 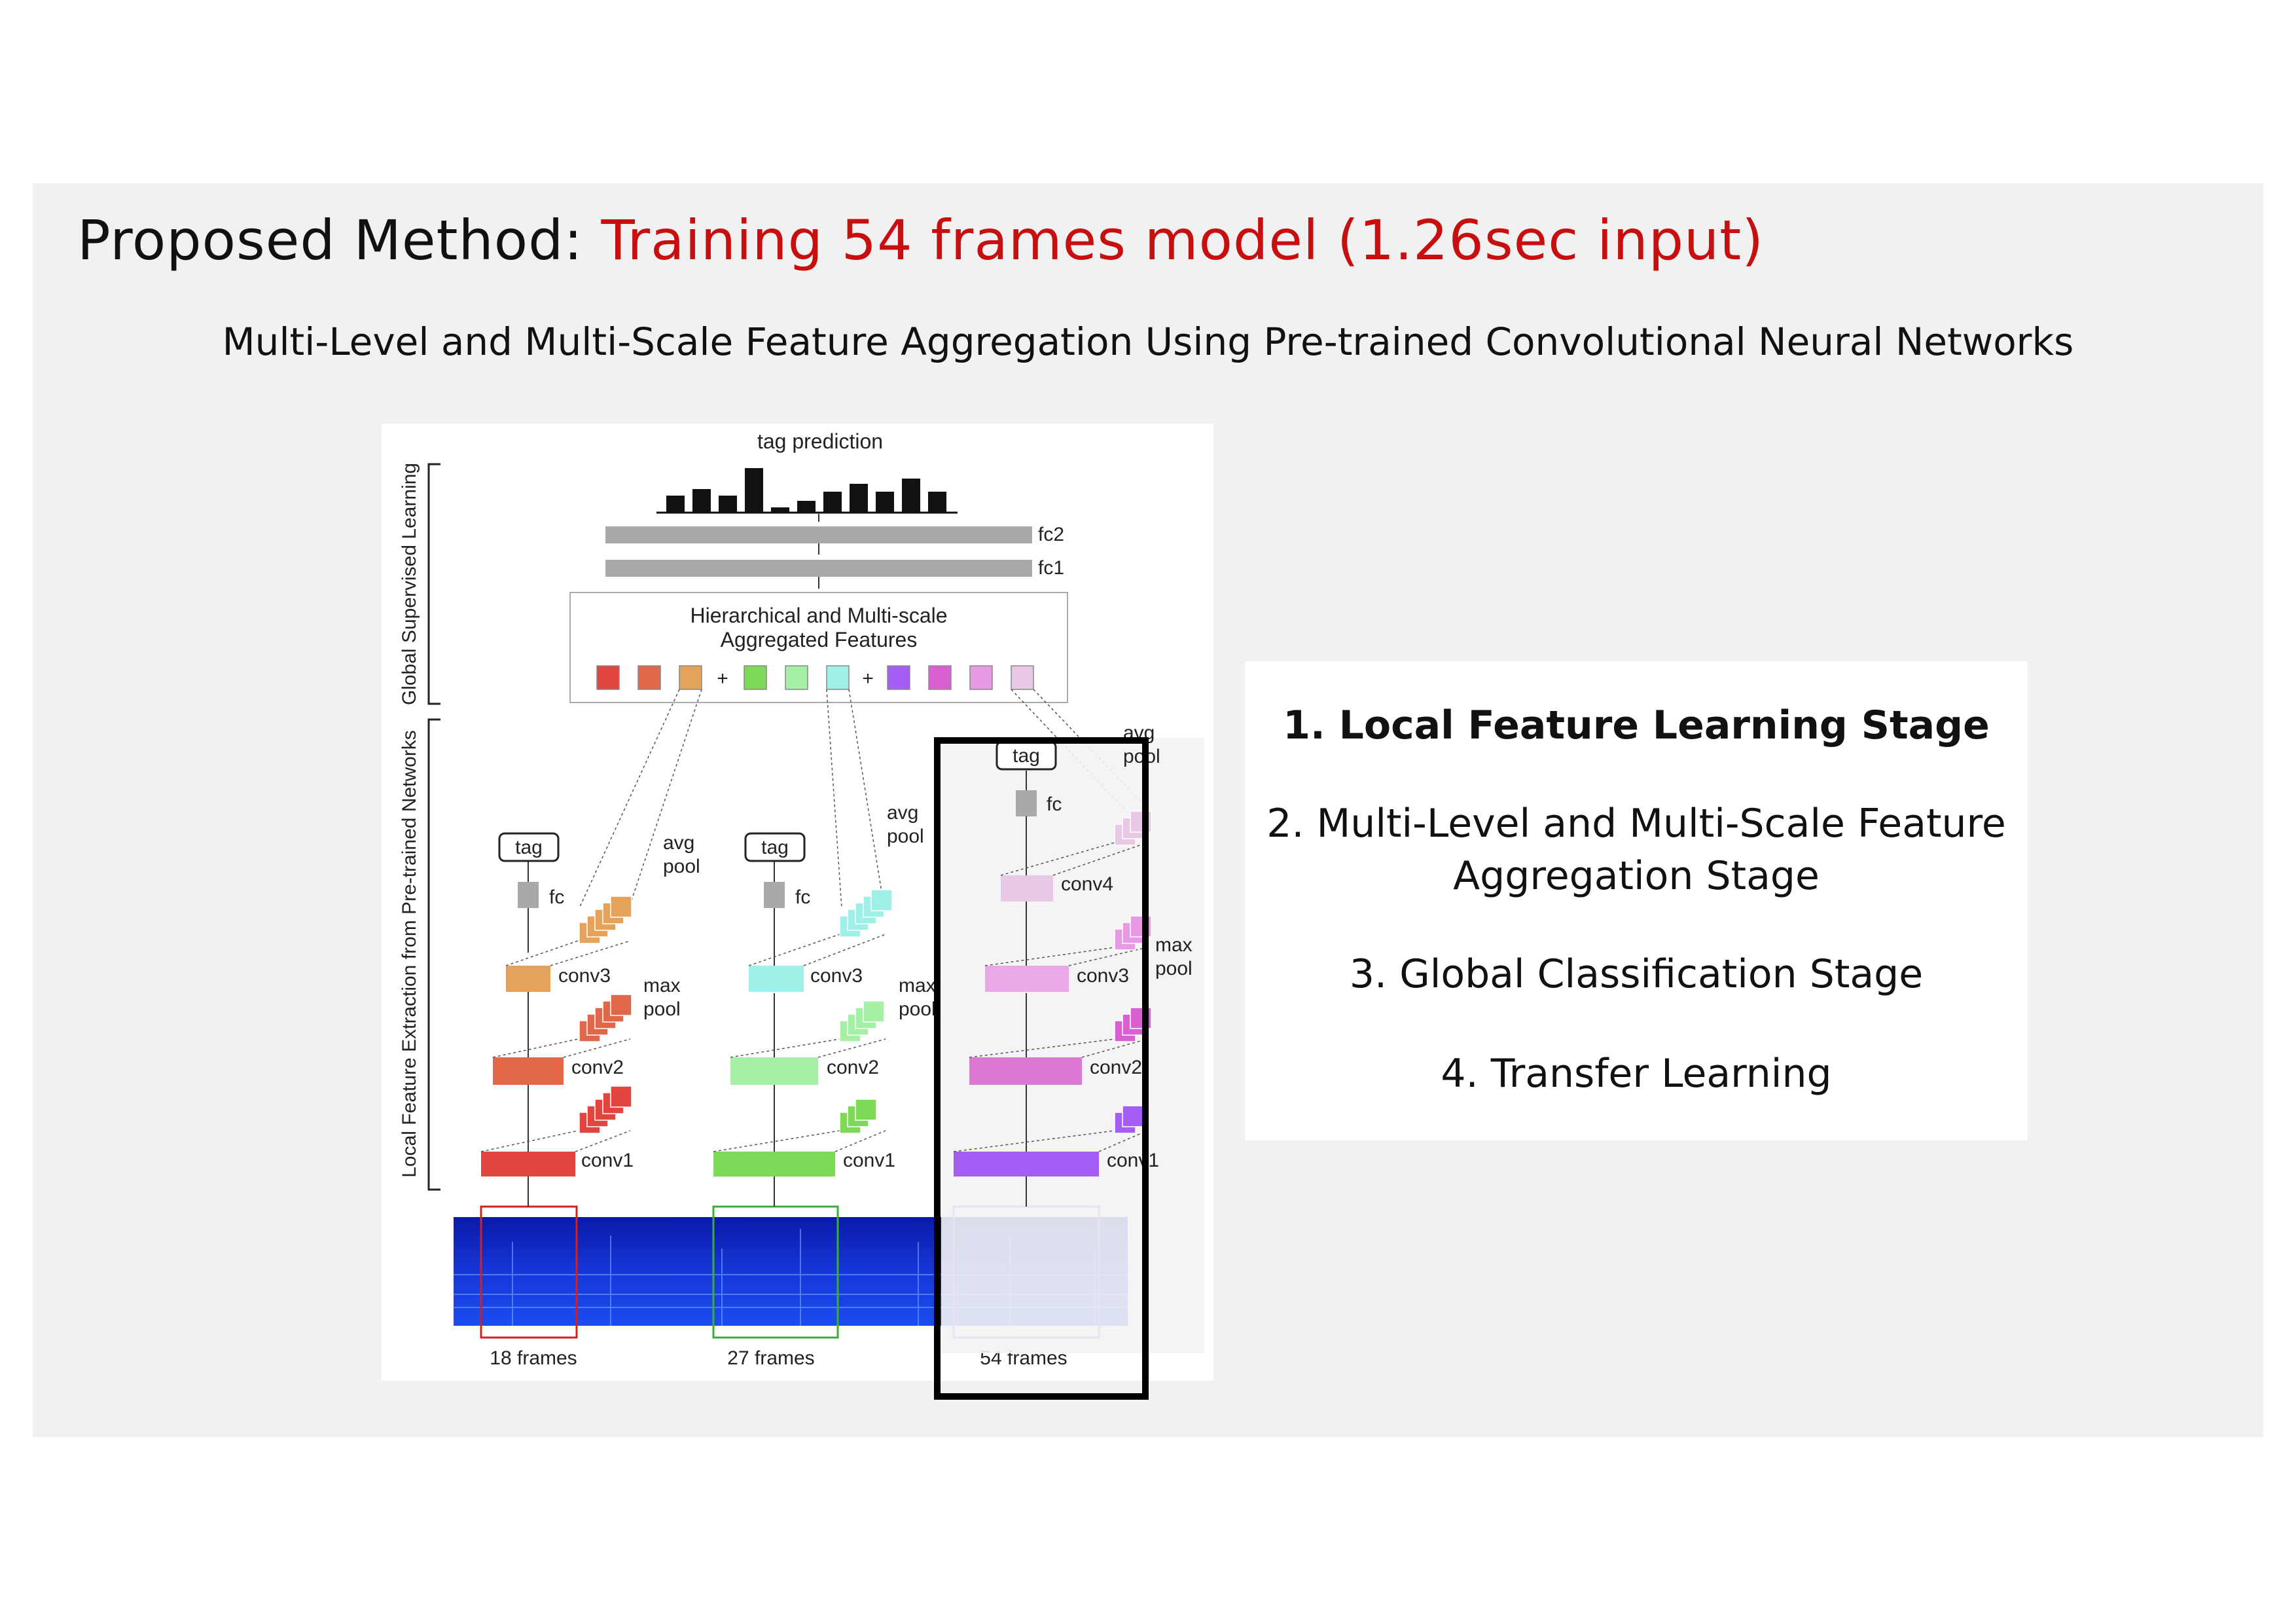 I want to click on conv4-label: conv4, so click(x=1087, y=884).